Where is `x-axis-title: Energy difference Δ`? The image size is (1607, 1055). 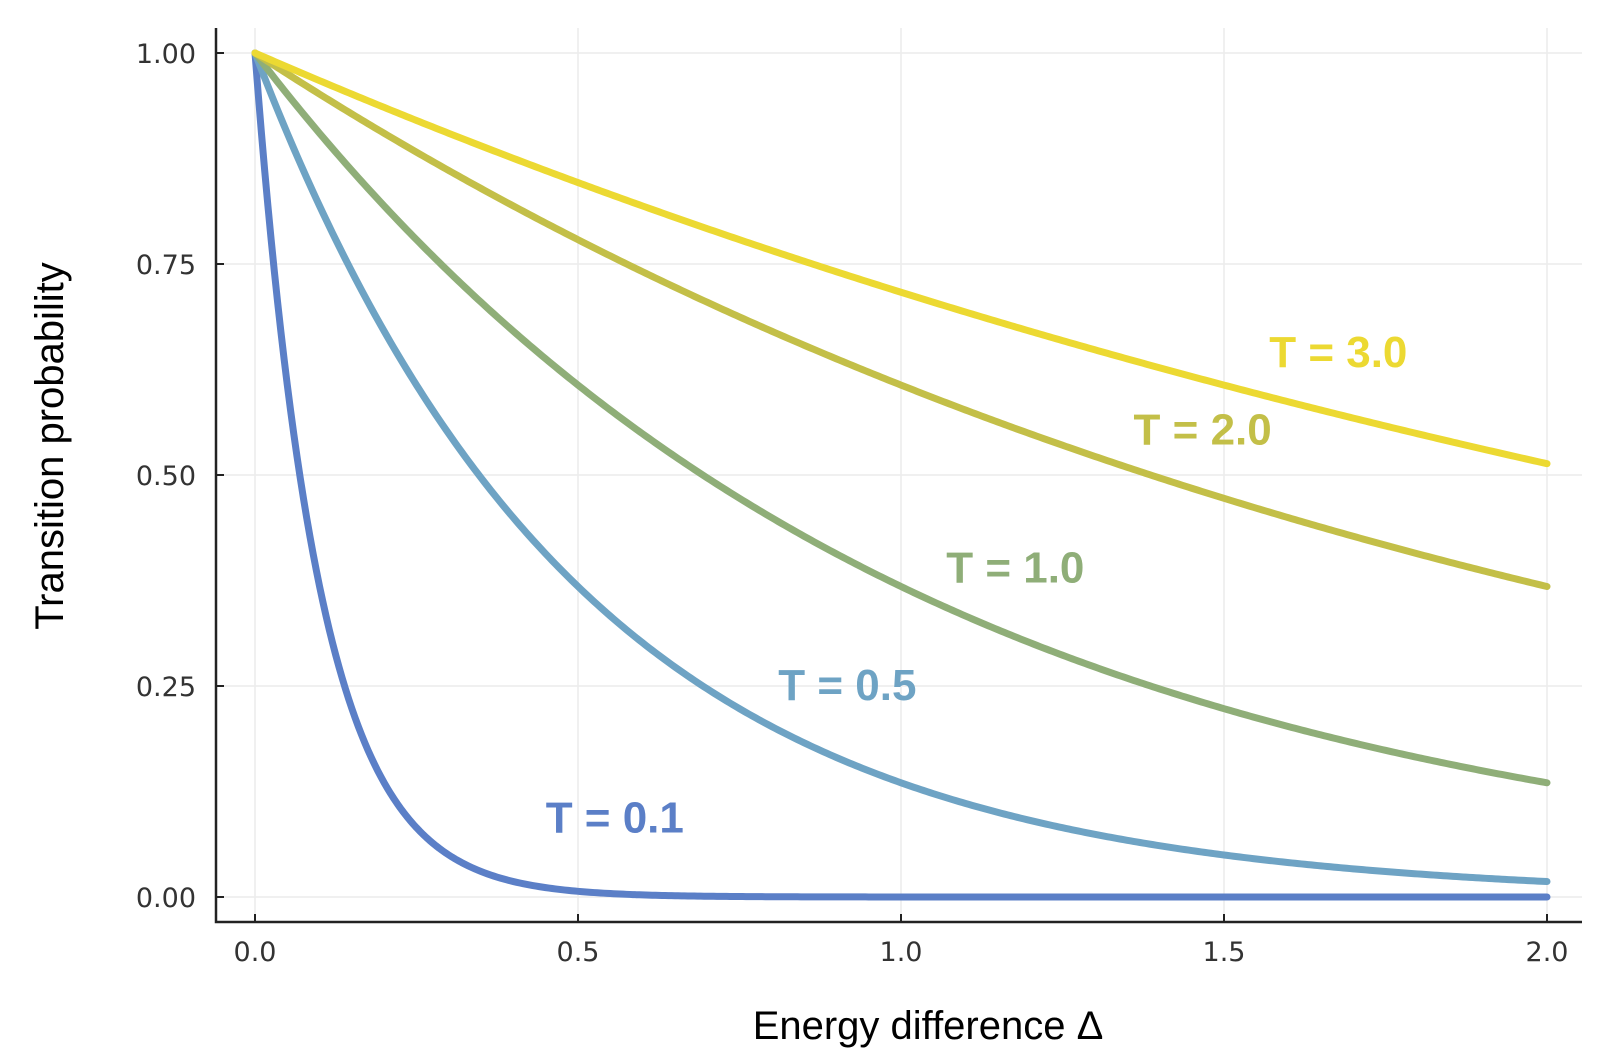
x-axis-title: Energy difference Δ is located at coordinates (928, 1026).